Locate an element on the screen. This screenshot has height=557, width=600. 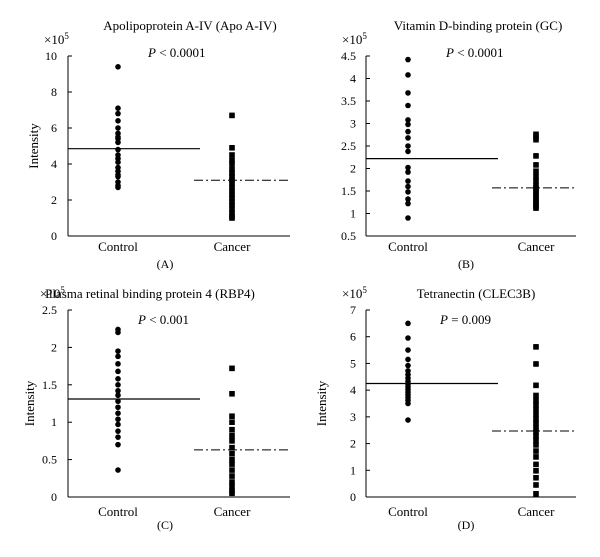
y-tick-label: 5 is located at coordinates (353, 363).